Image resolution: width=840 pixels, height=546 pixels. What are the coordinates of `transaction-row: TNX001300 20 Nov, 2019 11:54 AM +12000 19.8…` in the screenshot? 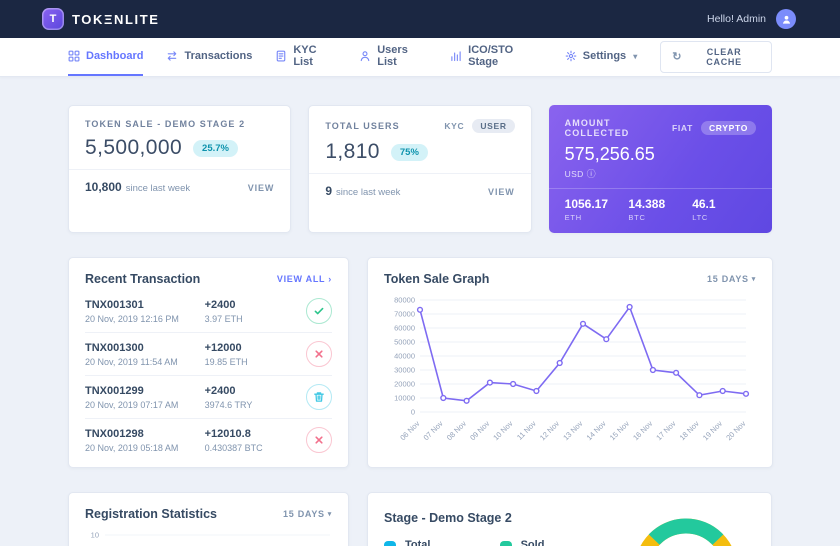 It's located at (208, 354).